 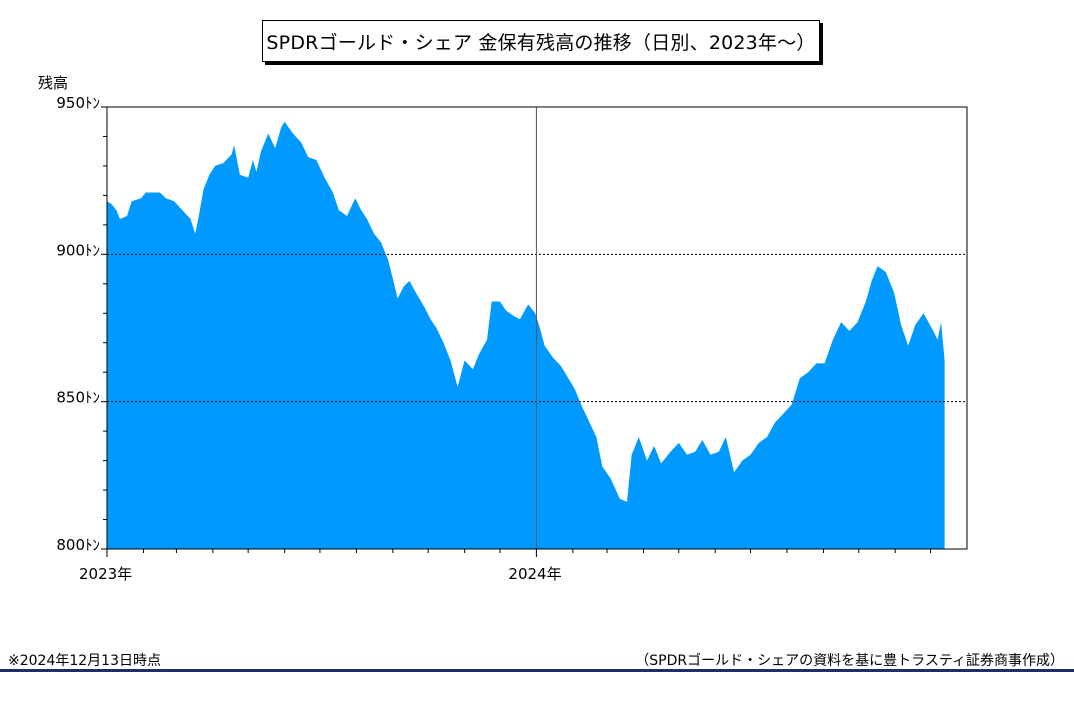 What do you see at coordinates (105, 574) in the screenshot?
I see `x-tick-label: 2023年` at bounding box center [105, 574].